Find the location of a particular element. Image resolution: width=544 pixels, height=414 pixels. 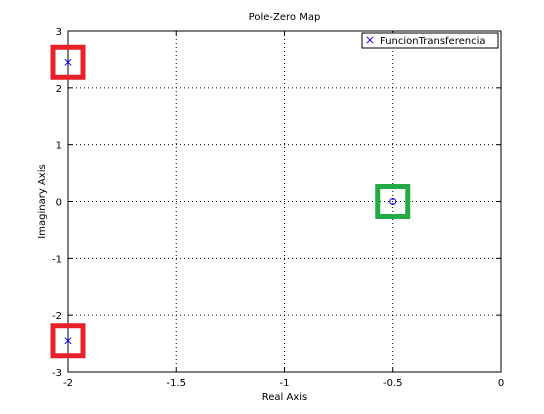

y-axis-label: Imaginary Axis is located at coordinates (42, 201).